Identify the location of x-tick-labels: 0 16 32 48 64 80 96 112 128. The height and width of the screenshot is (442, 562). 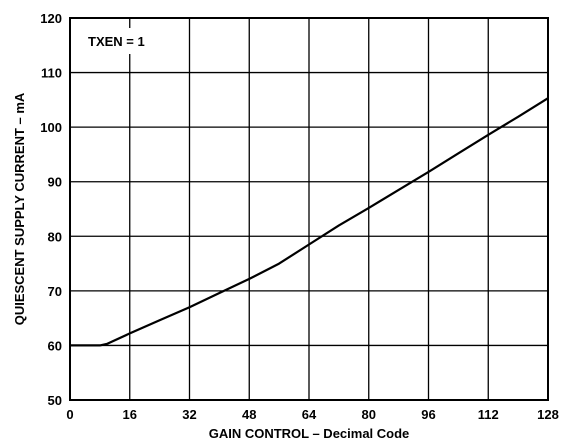
(312, 414).